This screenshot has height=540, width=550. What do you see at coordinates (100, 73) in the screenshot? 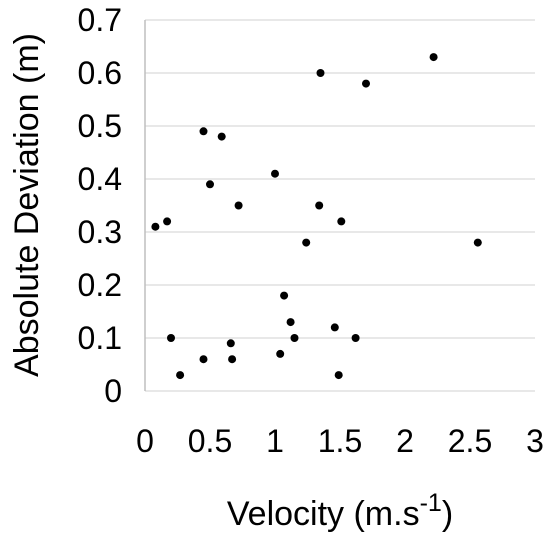
I see `y-tick-label: 0.6` at bounding box center [100, 73].